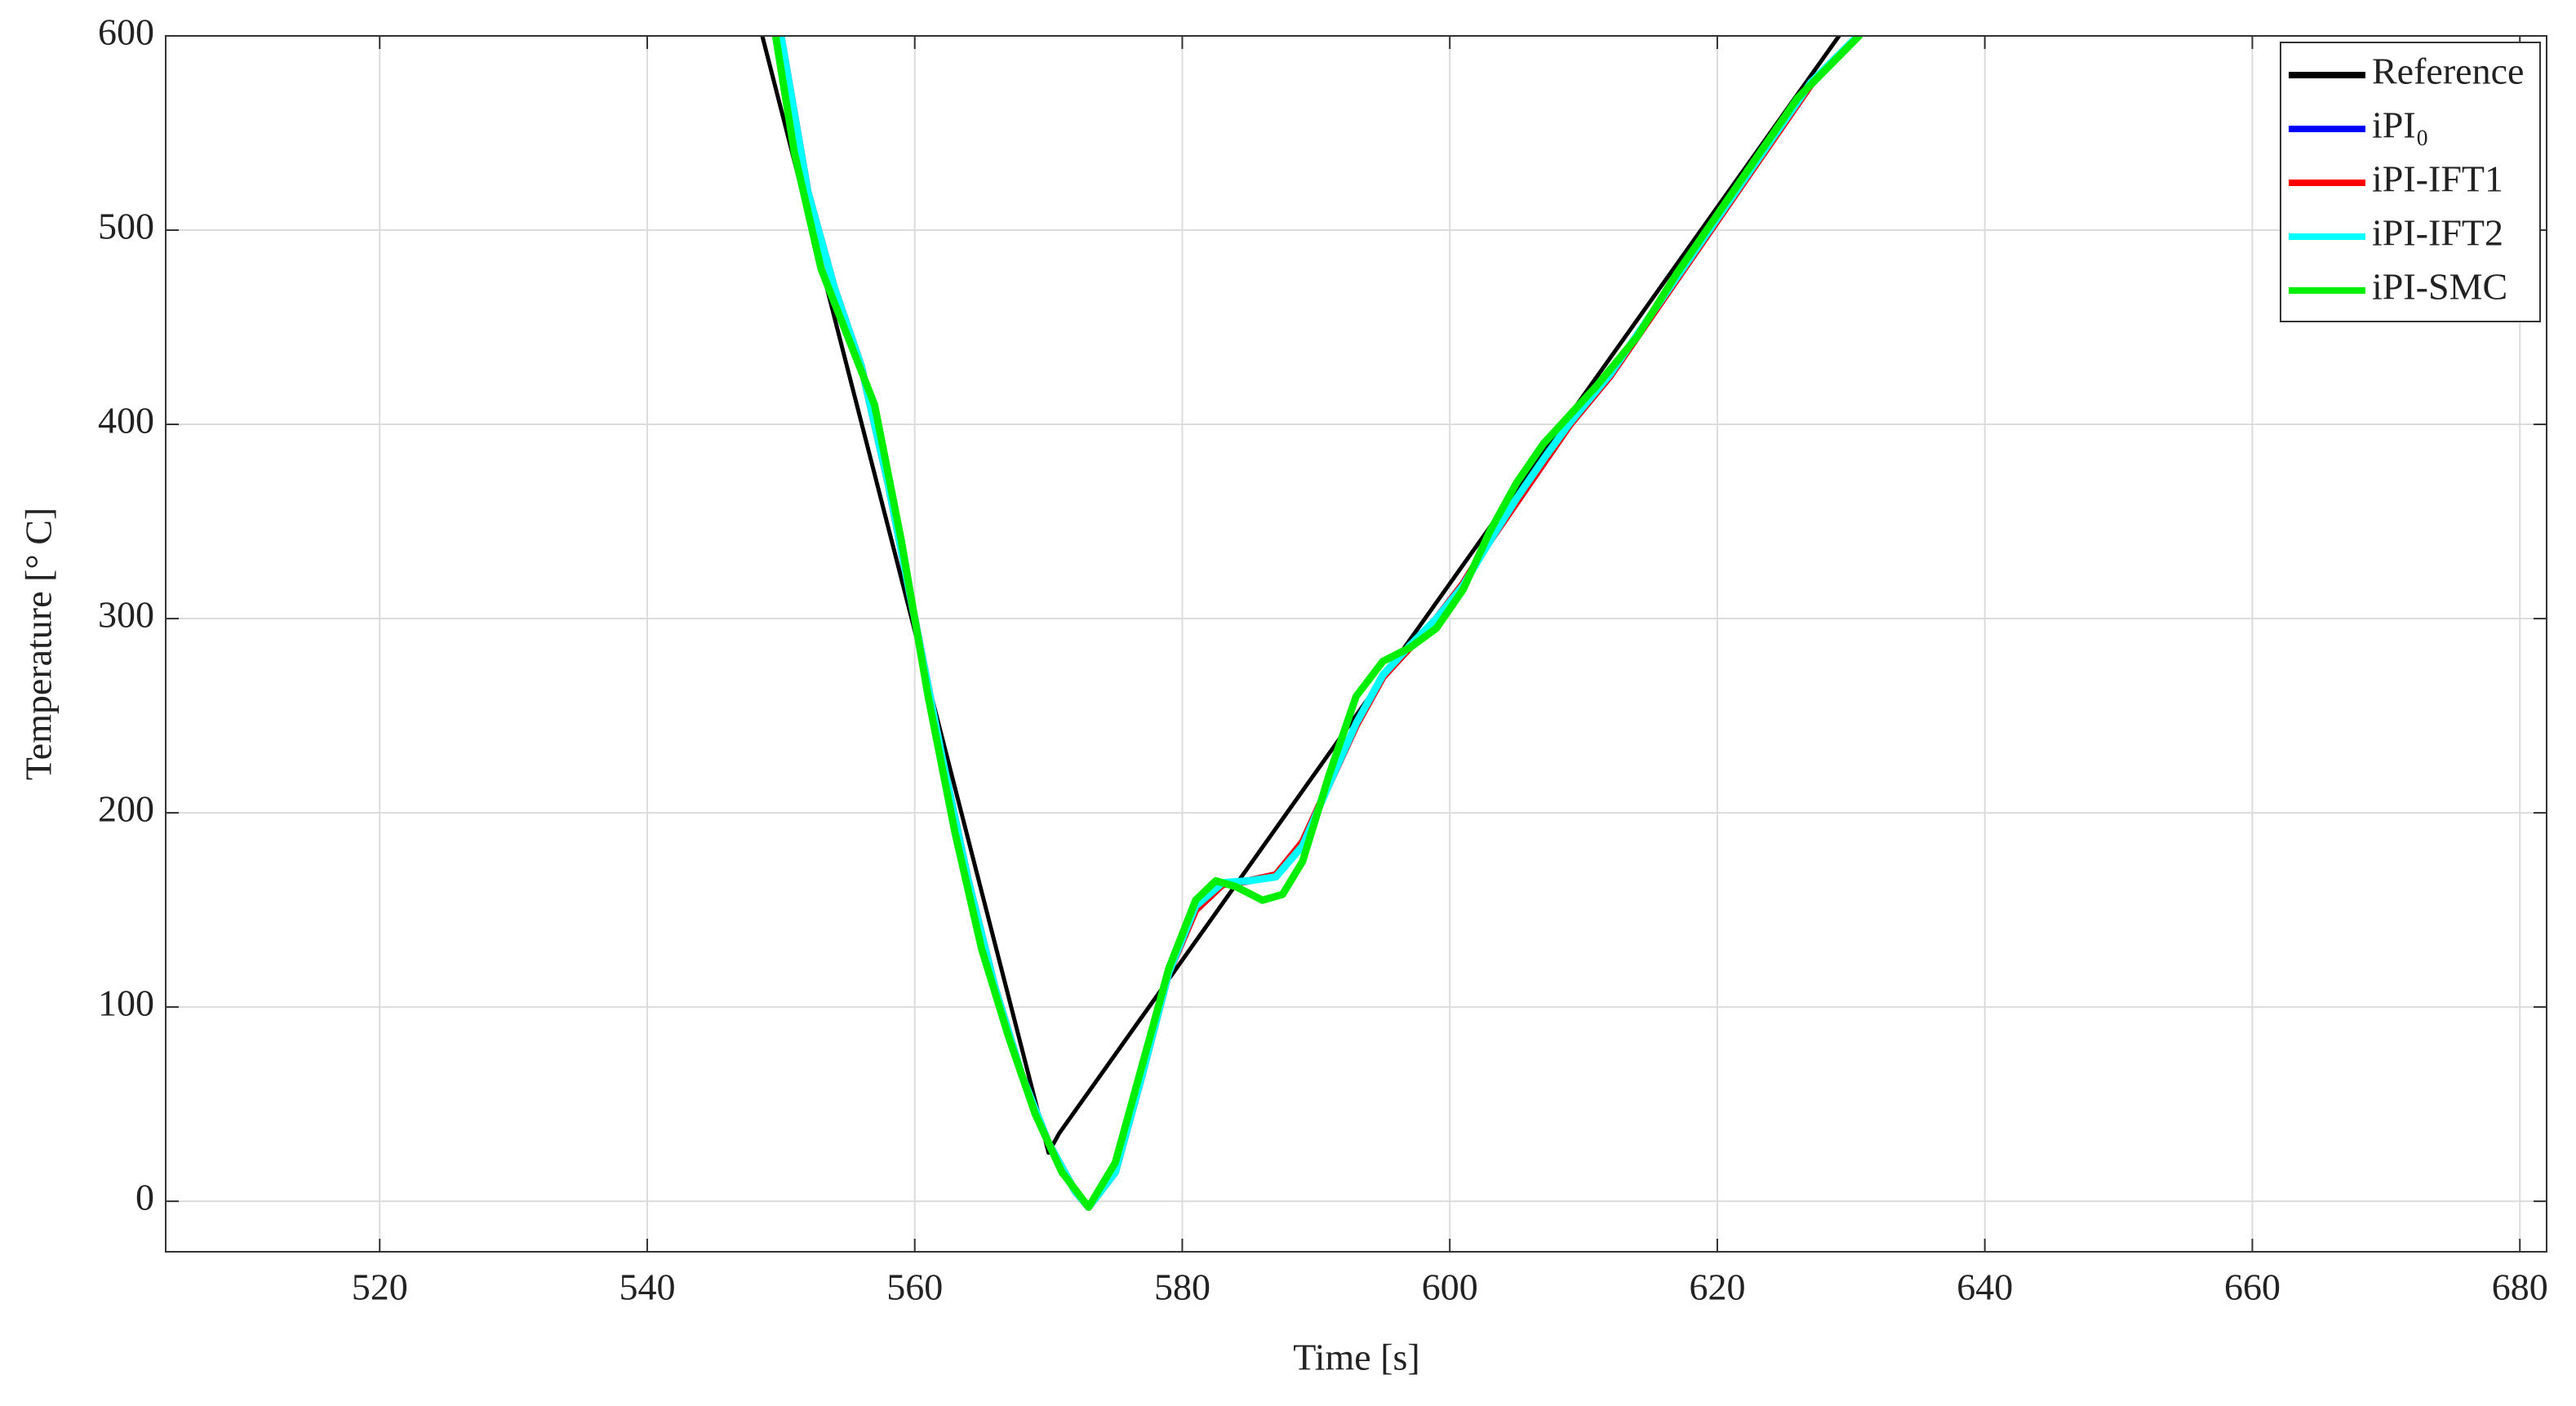  I want to click on y-axis-label: Temperature [° C], so click(39, 644).